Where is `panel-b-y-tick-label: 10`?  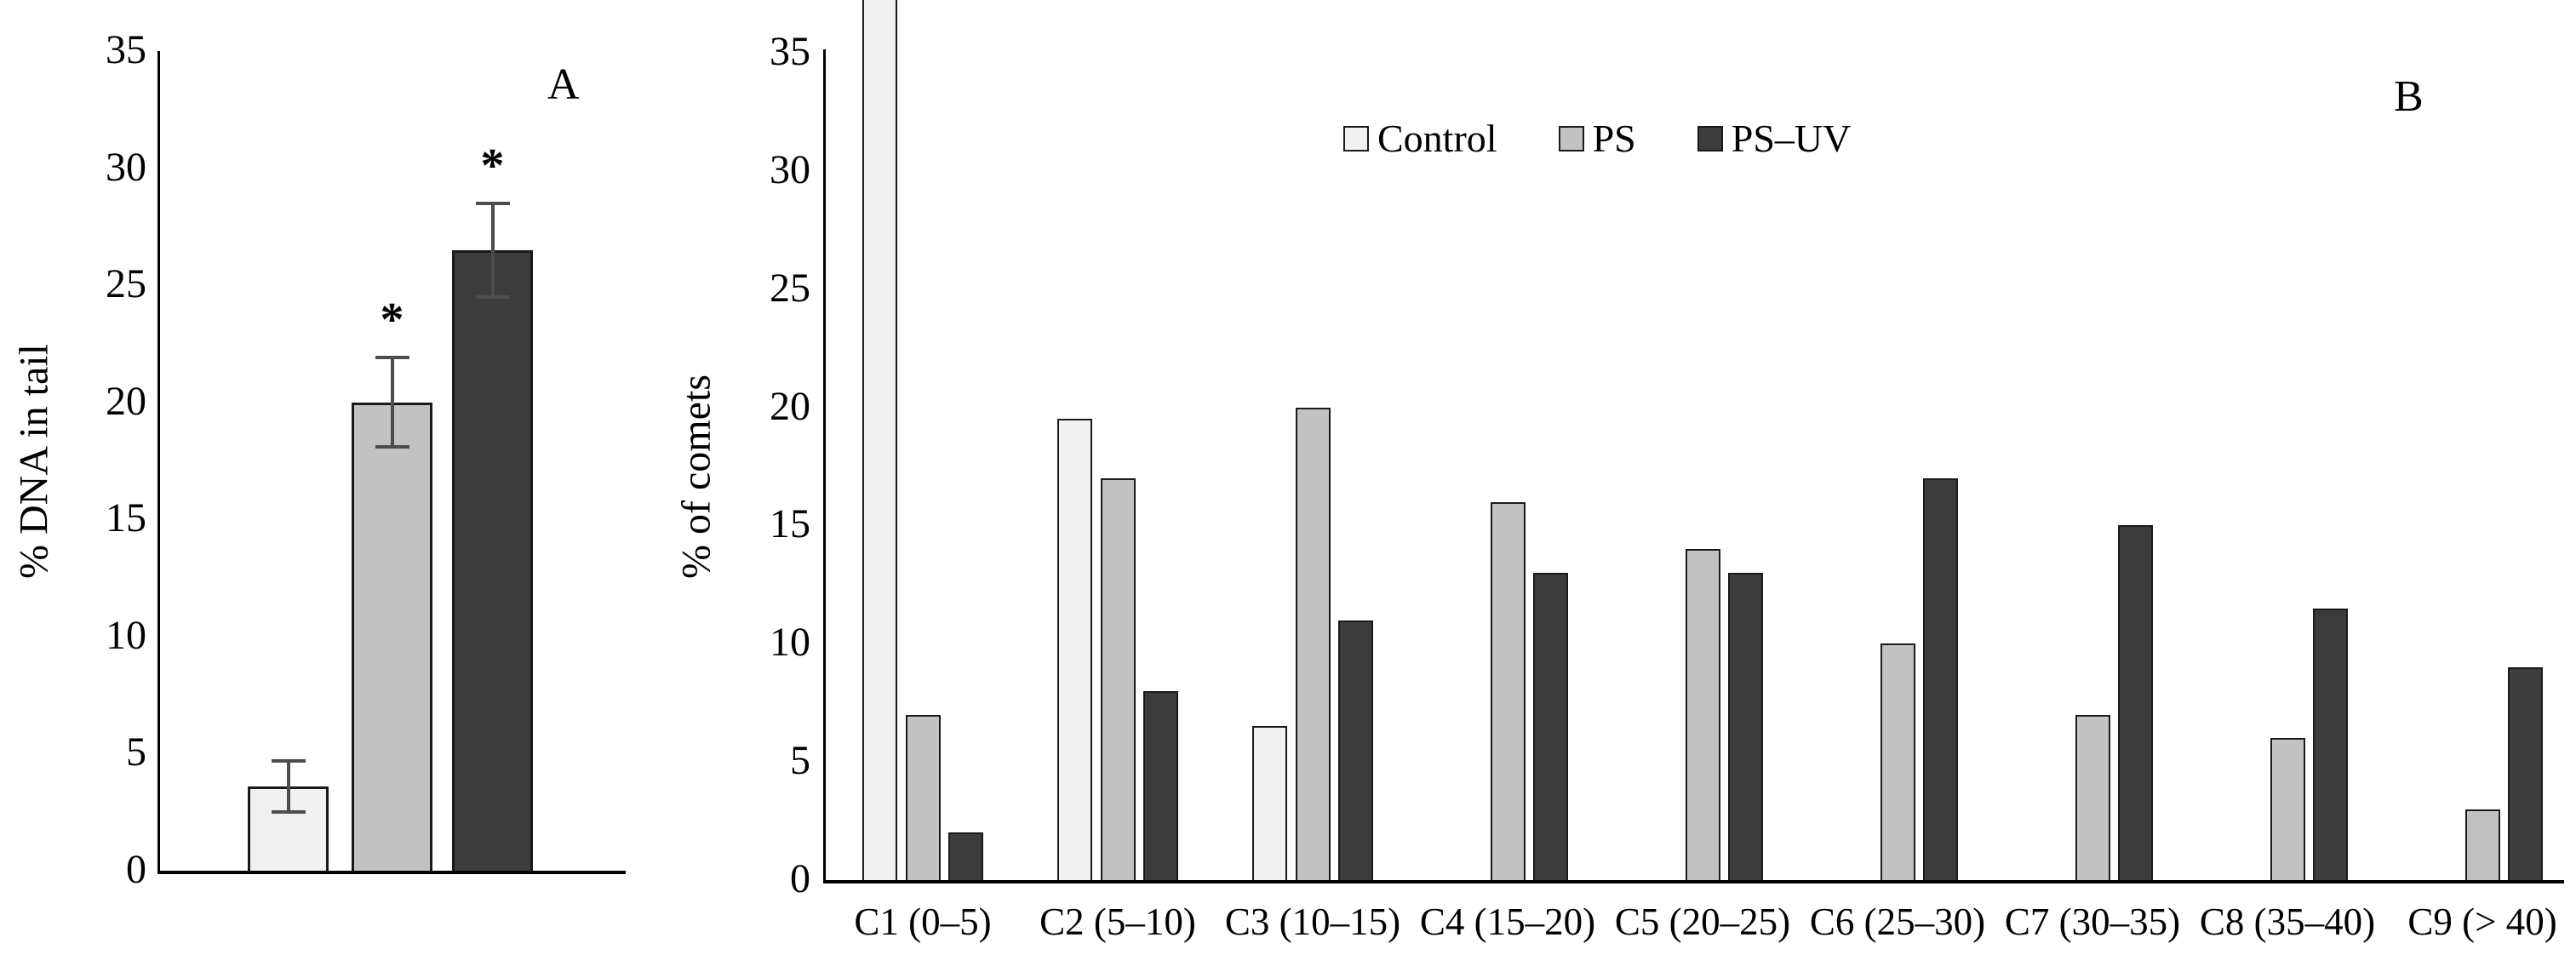 panel-b-y-tick-label: 10 is located at coordinates (790, 643).